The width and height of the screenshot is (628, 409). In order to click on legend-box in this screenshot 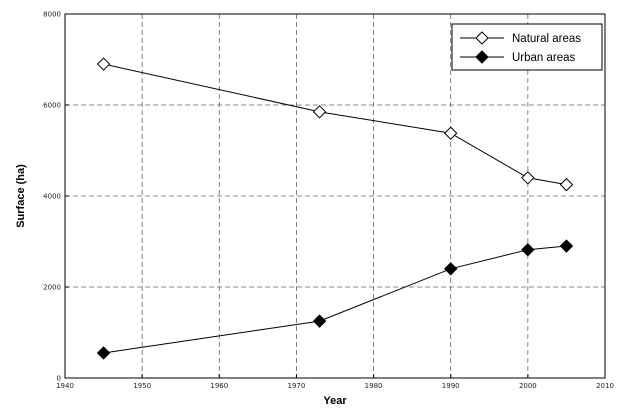, I will do `click(527, 47)`.